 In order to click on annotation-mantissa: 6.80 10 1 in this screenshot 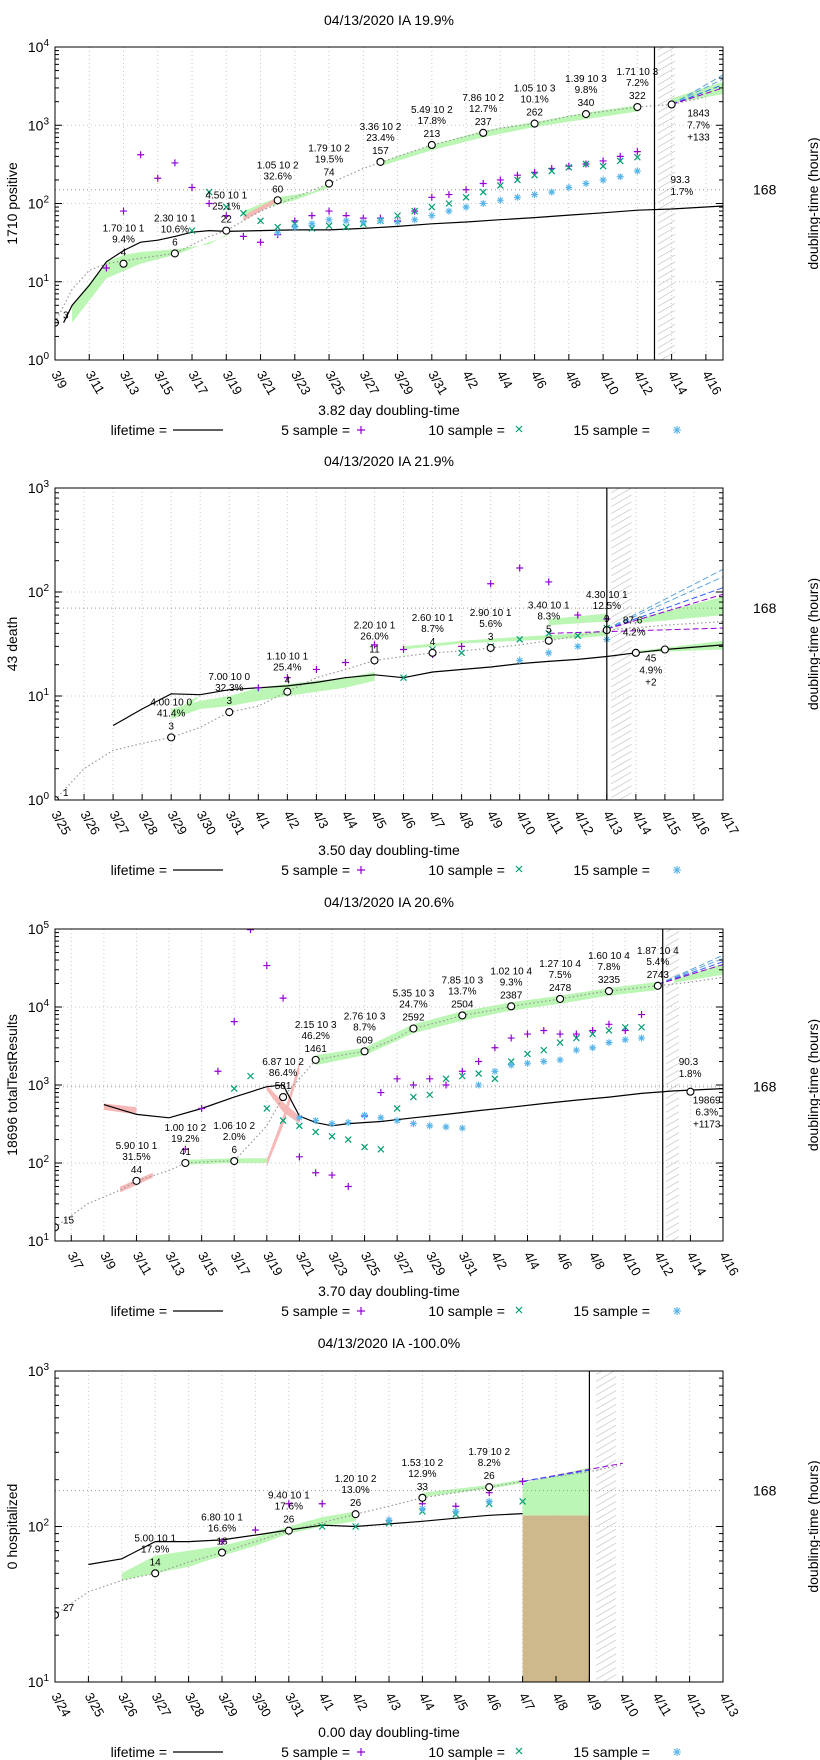, I will do `click(222, 1518)`.